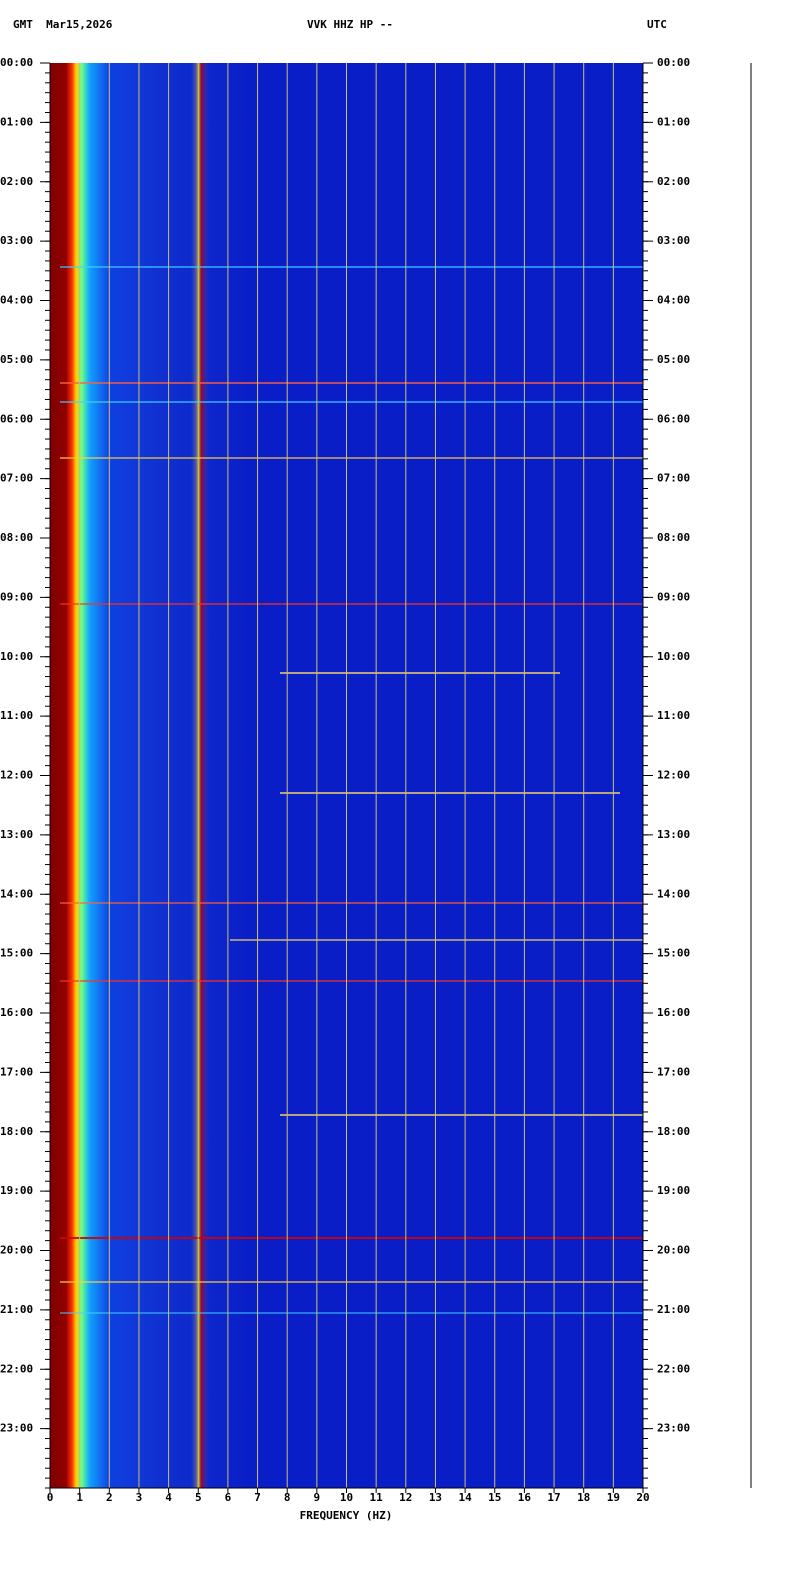  I want to click on x-tick-label: 1, so click(79, 1497).